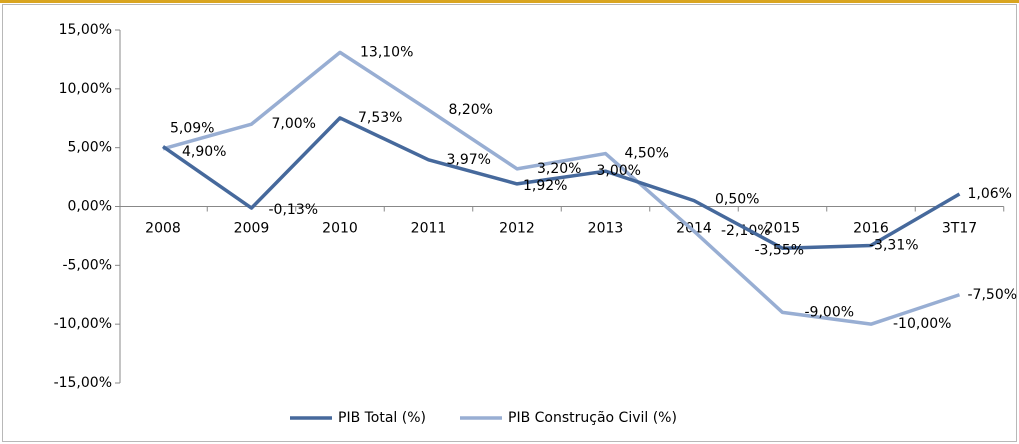 The width and height of the screenshot is (1019, 444). Describe the element at coordinates (252, 229) in the screenshot. I see `x-tick-label: 2009` at that location.